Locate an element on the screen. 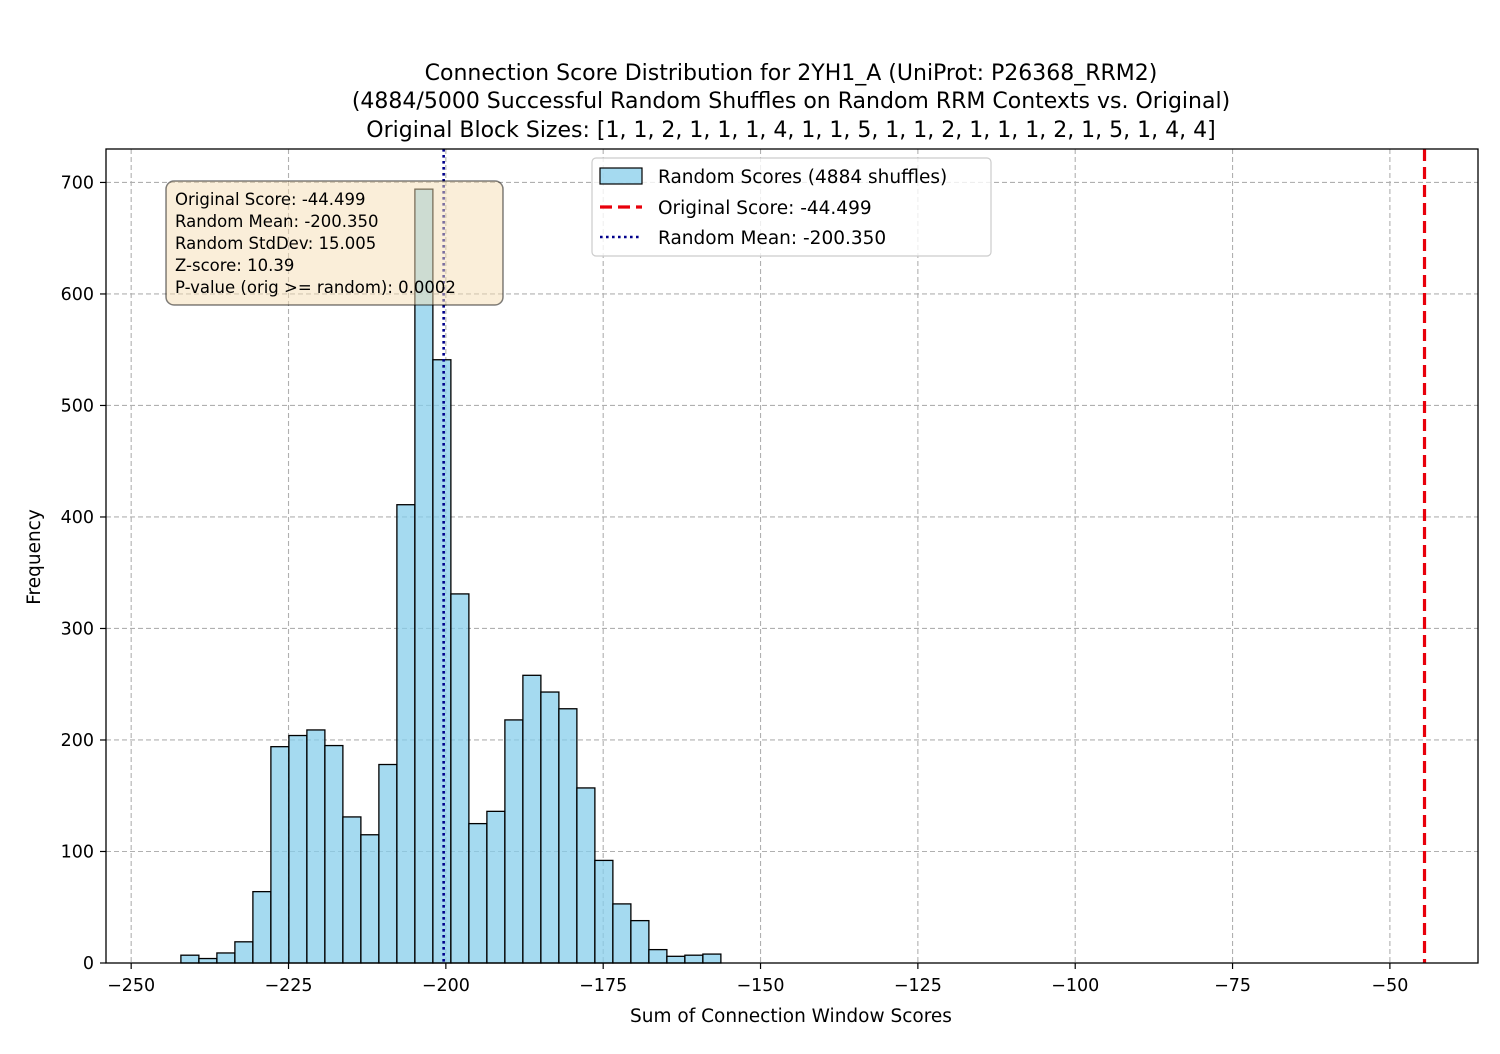 This screenshot has height=1054, width=1500. legend-label-random-scores: Random Scores (4884 shuffles) is located at coordinates (802, 177).